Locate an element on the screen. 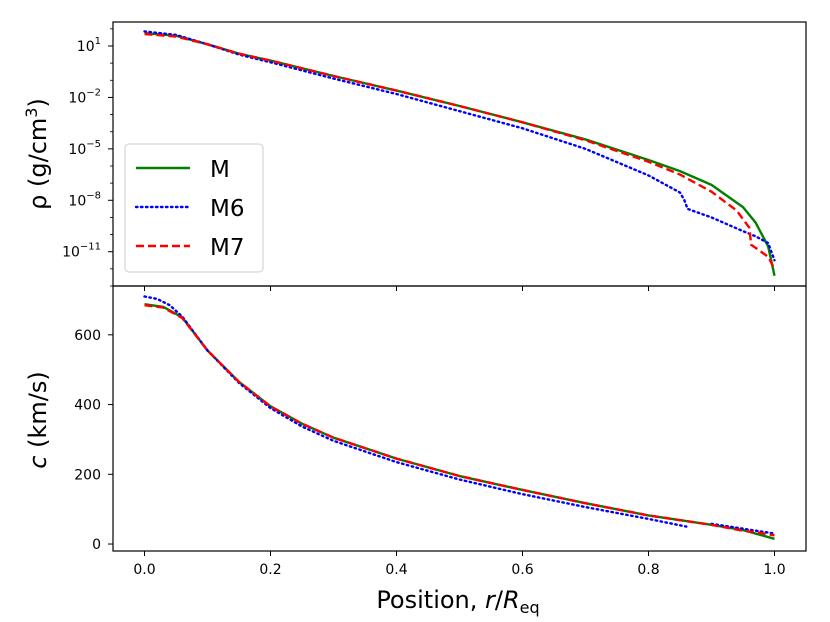  sound-speed-x-ticks: 0.0 0.2 0.4 0.6 0.8 1.0 is located at coordinates (459, 564).